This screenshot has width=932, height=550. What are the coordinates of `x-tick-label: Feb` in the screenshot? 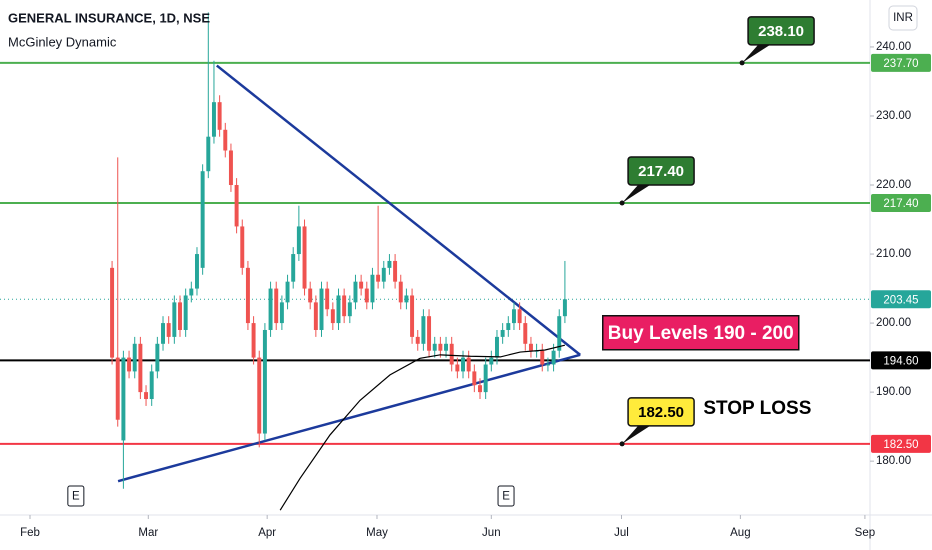 It's located at (30, 533).